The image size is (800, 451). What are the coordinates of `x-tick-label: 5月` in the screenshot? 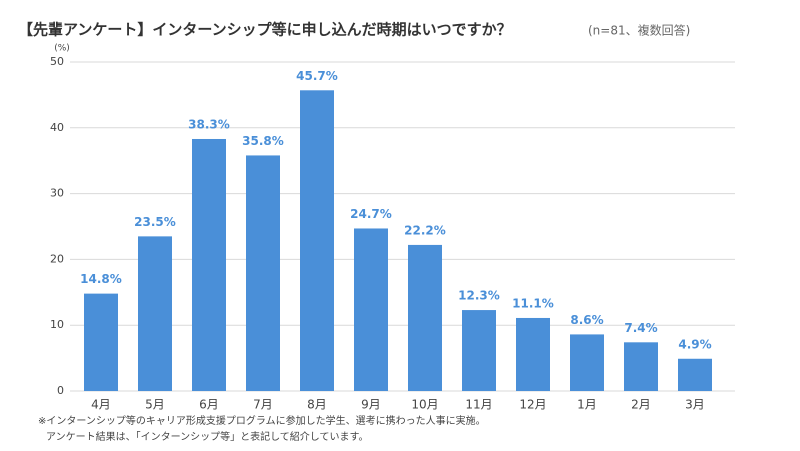 It's located at (155, 405).